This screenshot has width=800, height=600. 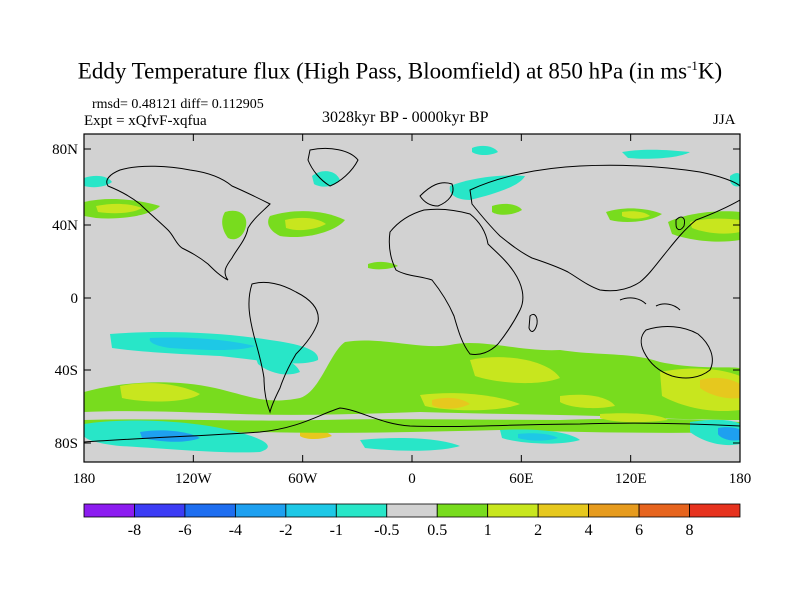 I want to click on colorbar-label: -2, so click(x=285, y=530).